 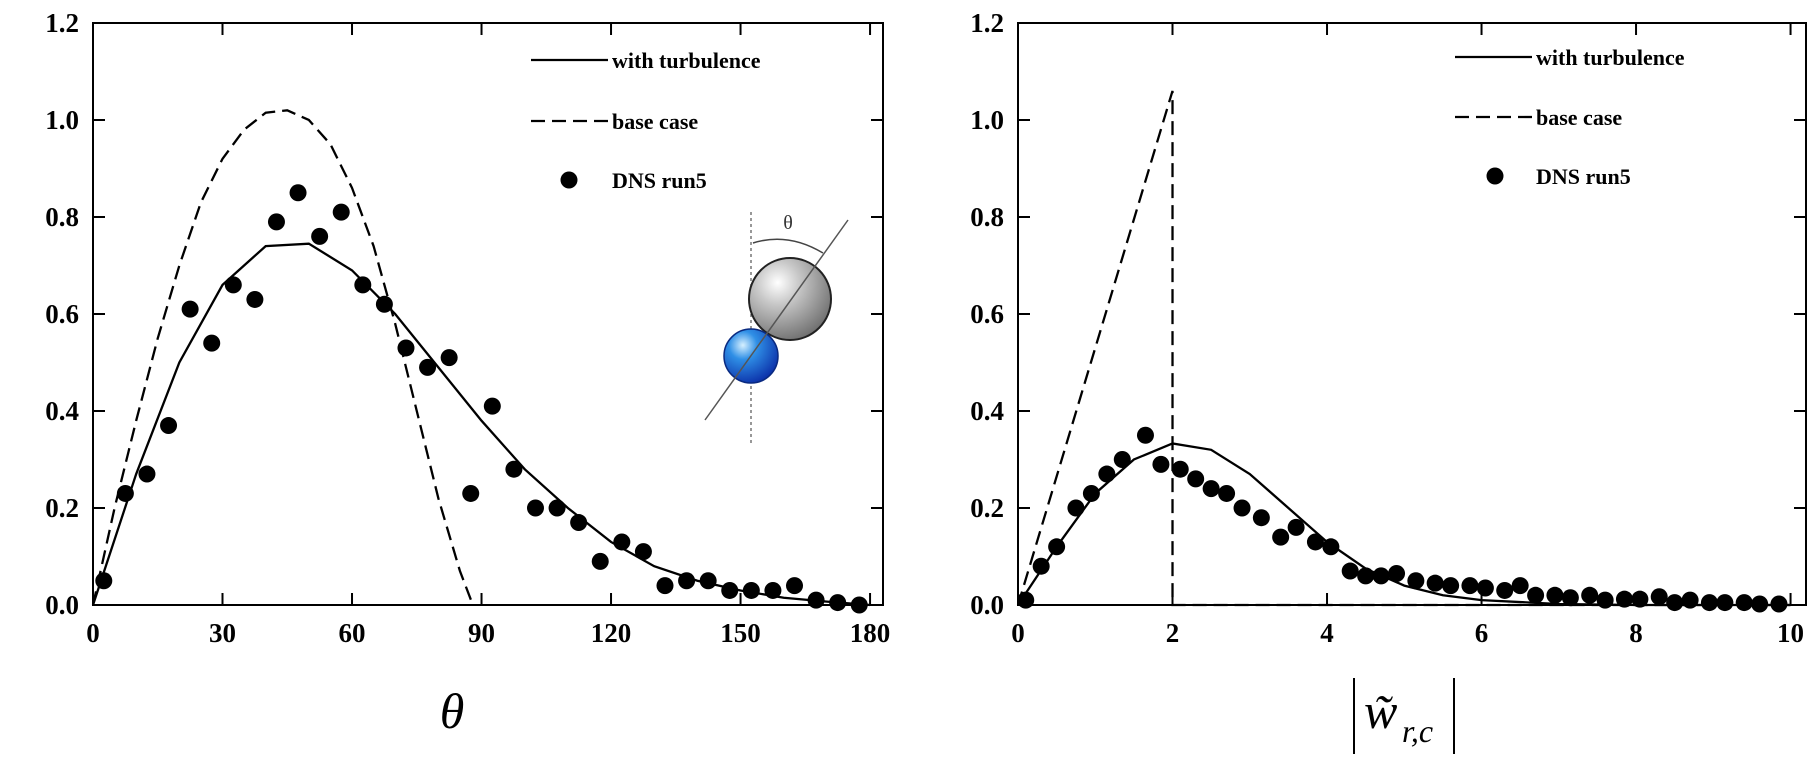 I want to click on x-axis-label: θ, so click(x=452, y=711).